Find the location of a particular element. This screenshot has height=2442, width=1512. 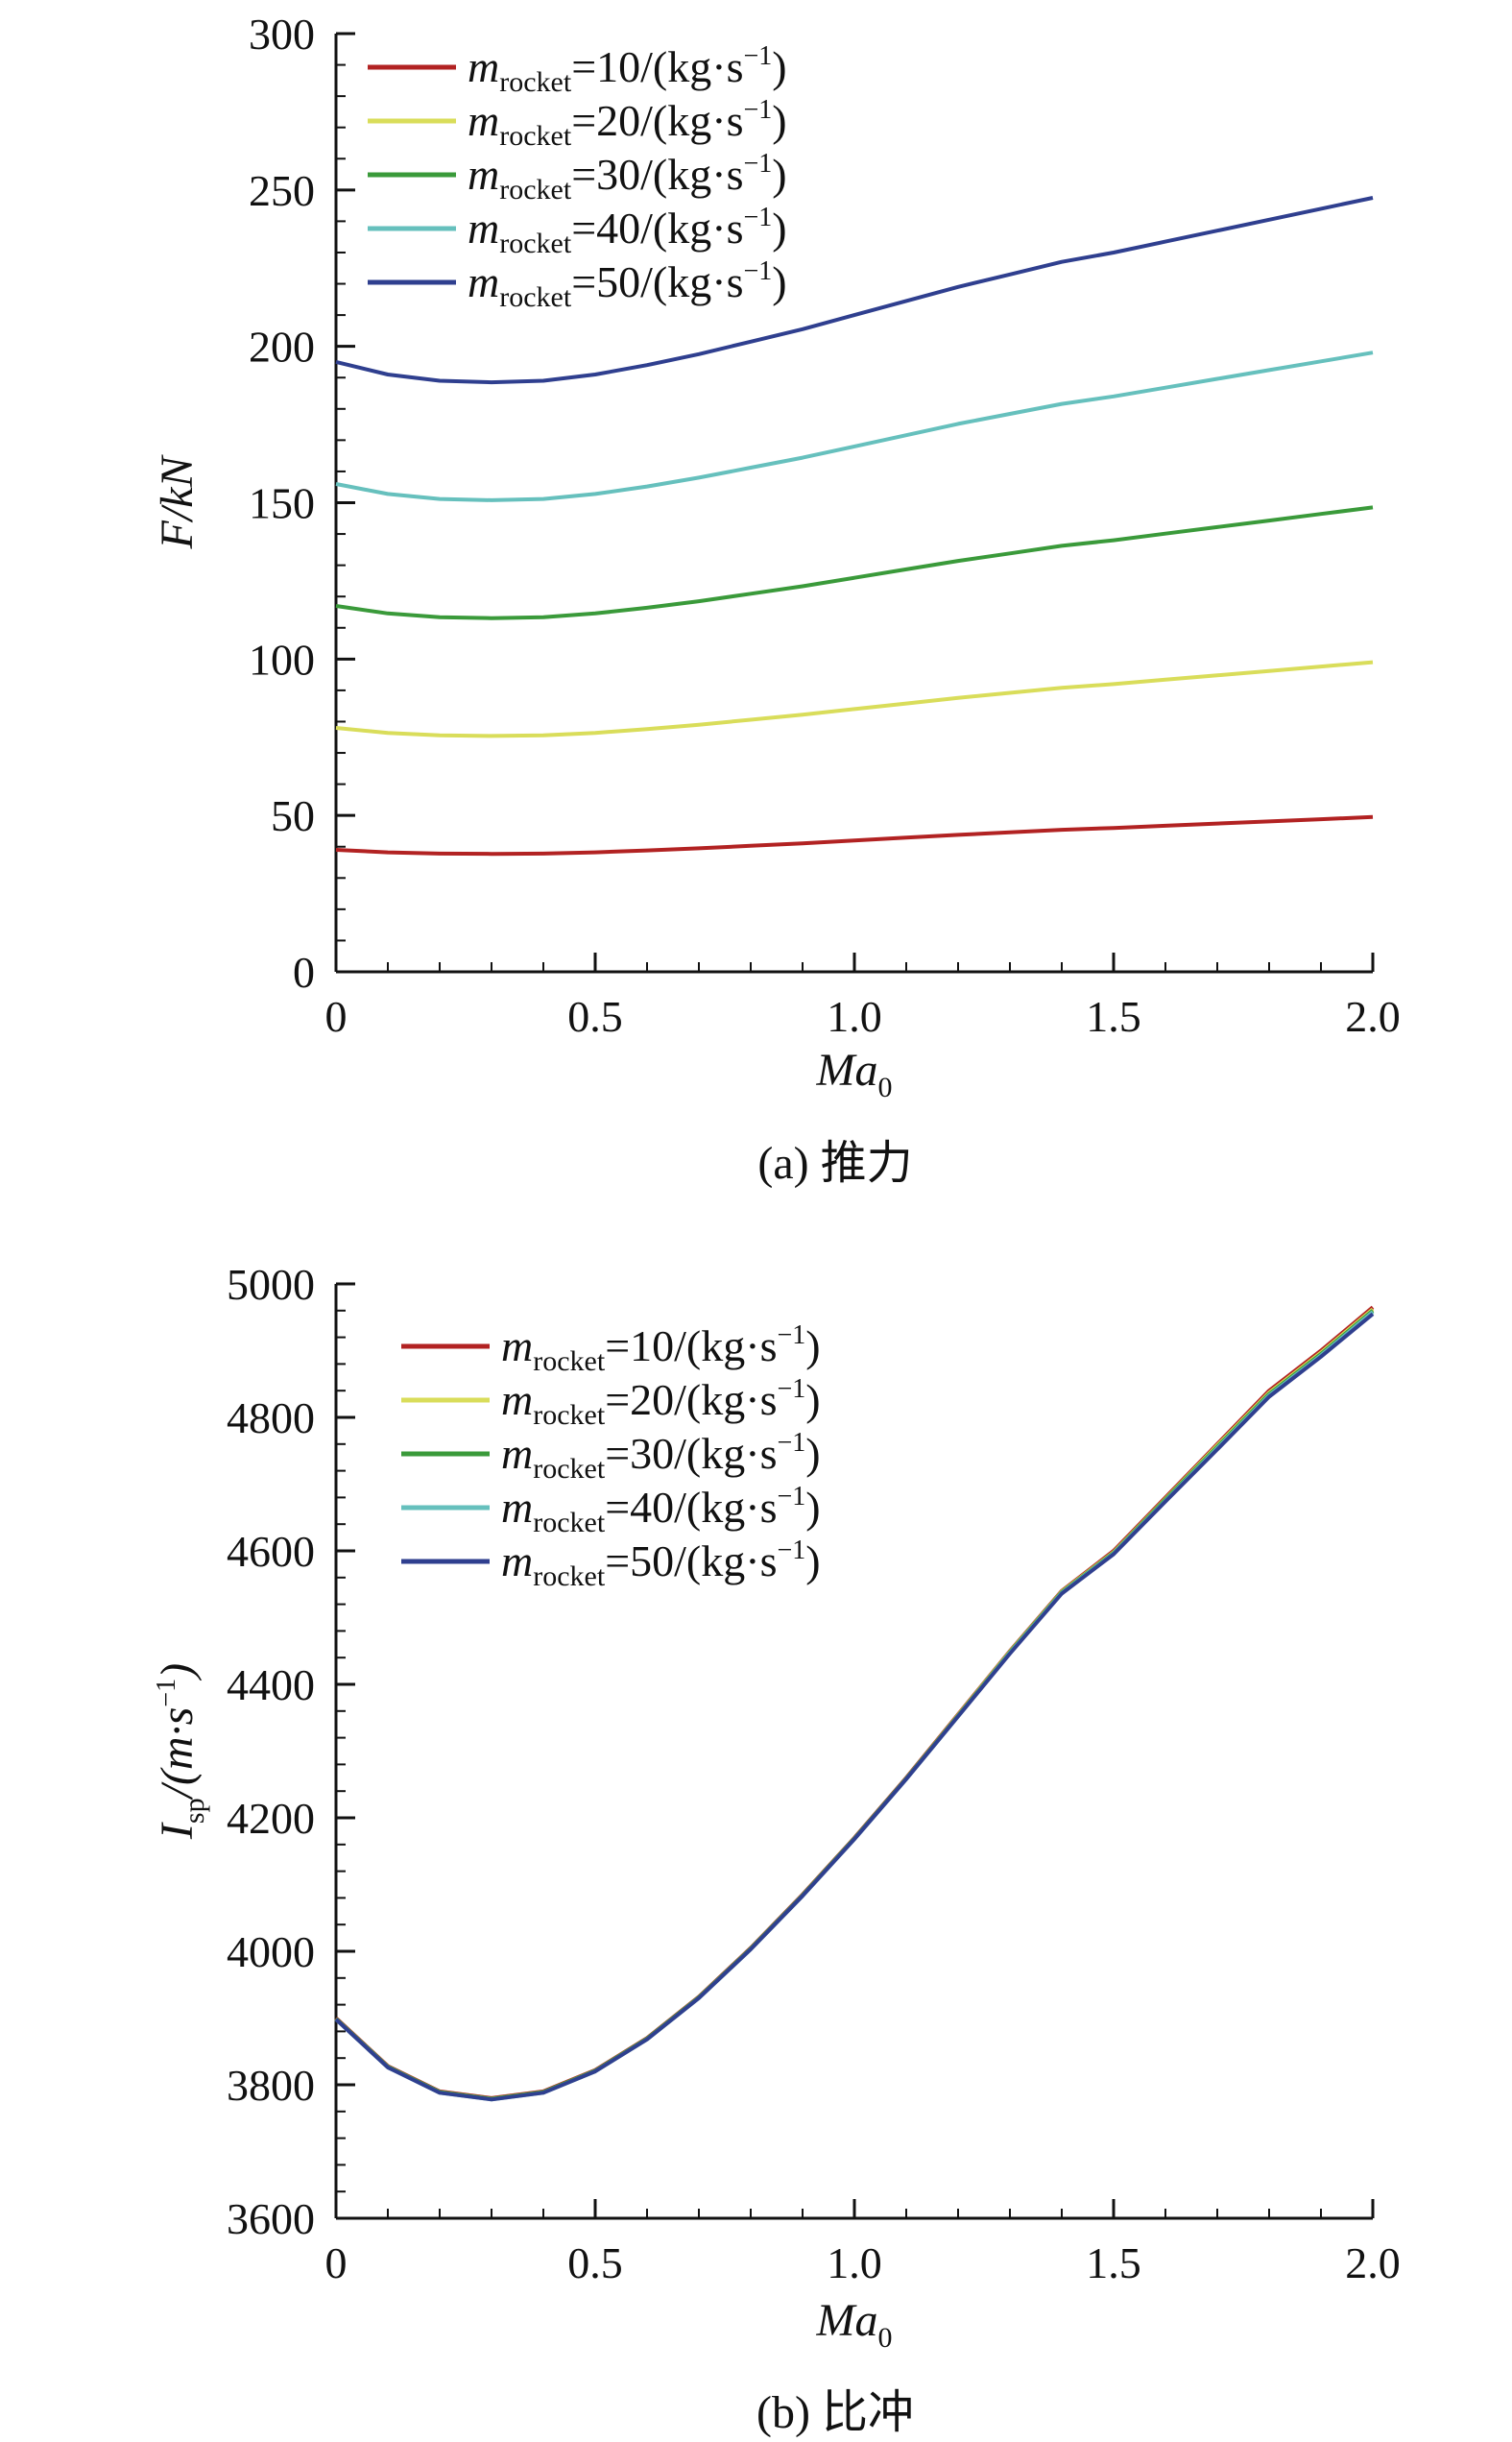

y-axis-title-superscript: −1 is located at coordinates (166, 1693).